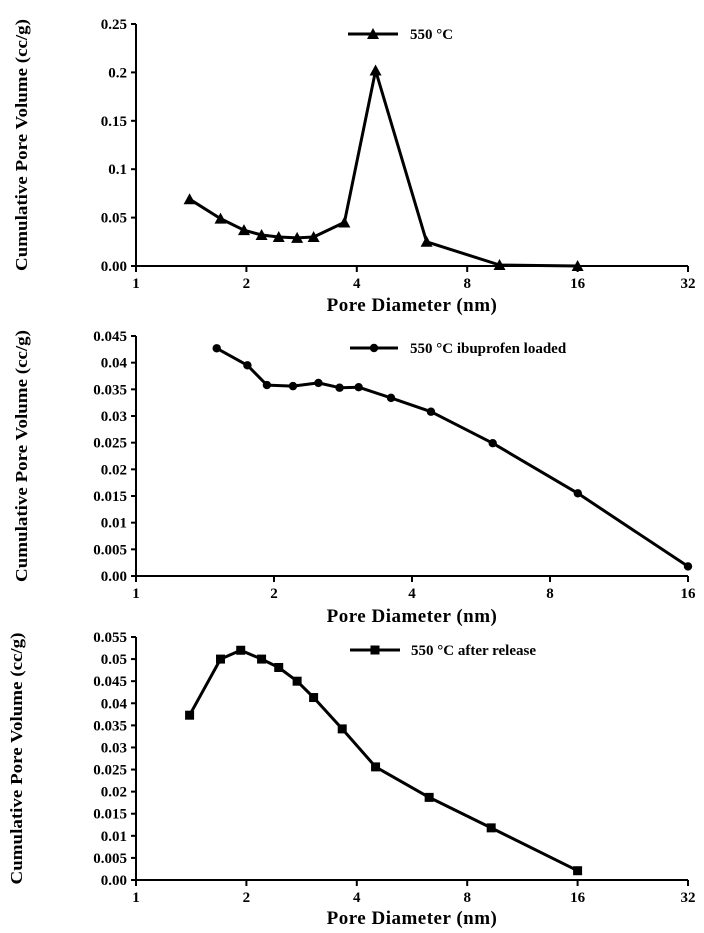 This screenshot has height=933, width=704. Describe the element at coordinates (110, 638) in the screenshot. I see `y-tick-label: 0.055` at that location.